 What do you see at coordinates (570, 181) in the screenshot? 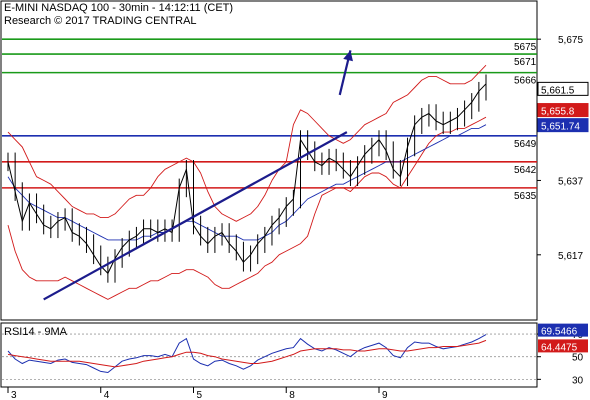
I see `price-tick-label: 5,637` at bounding box center [570, 181].